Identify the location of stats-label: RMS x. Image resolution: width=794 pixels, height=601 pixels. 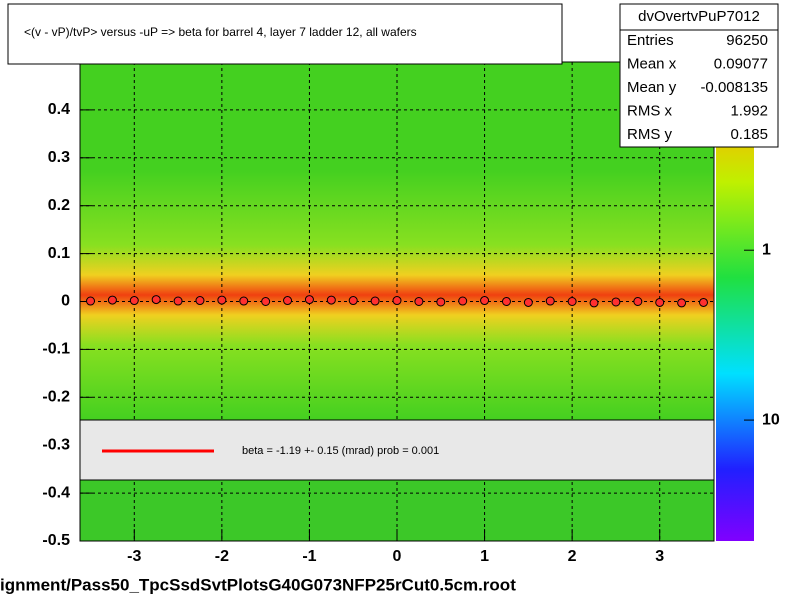
(650, 110).